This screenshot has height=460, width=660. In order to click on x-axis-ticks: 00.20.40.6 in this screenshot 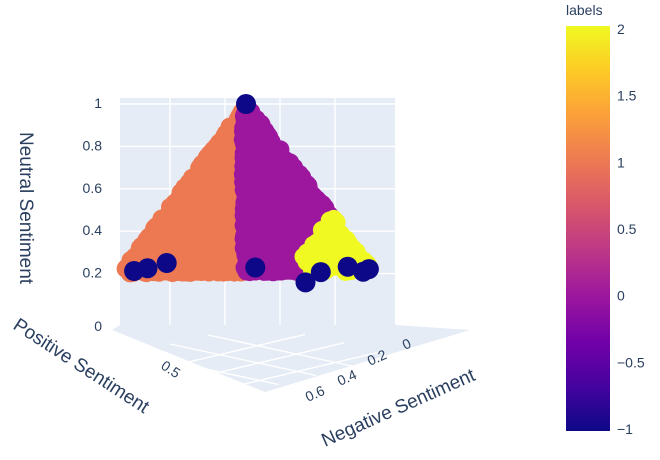, I will do `click(358, 370)`.